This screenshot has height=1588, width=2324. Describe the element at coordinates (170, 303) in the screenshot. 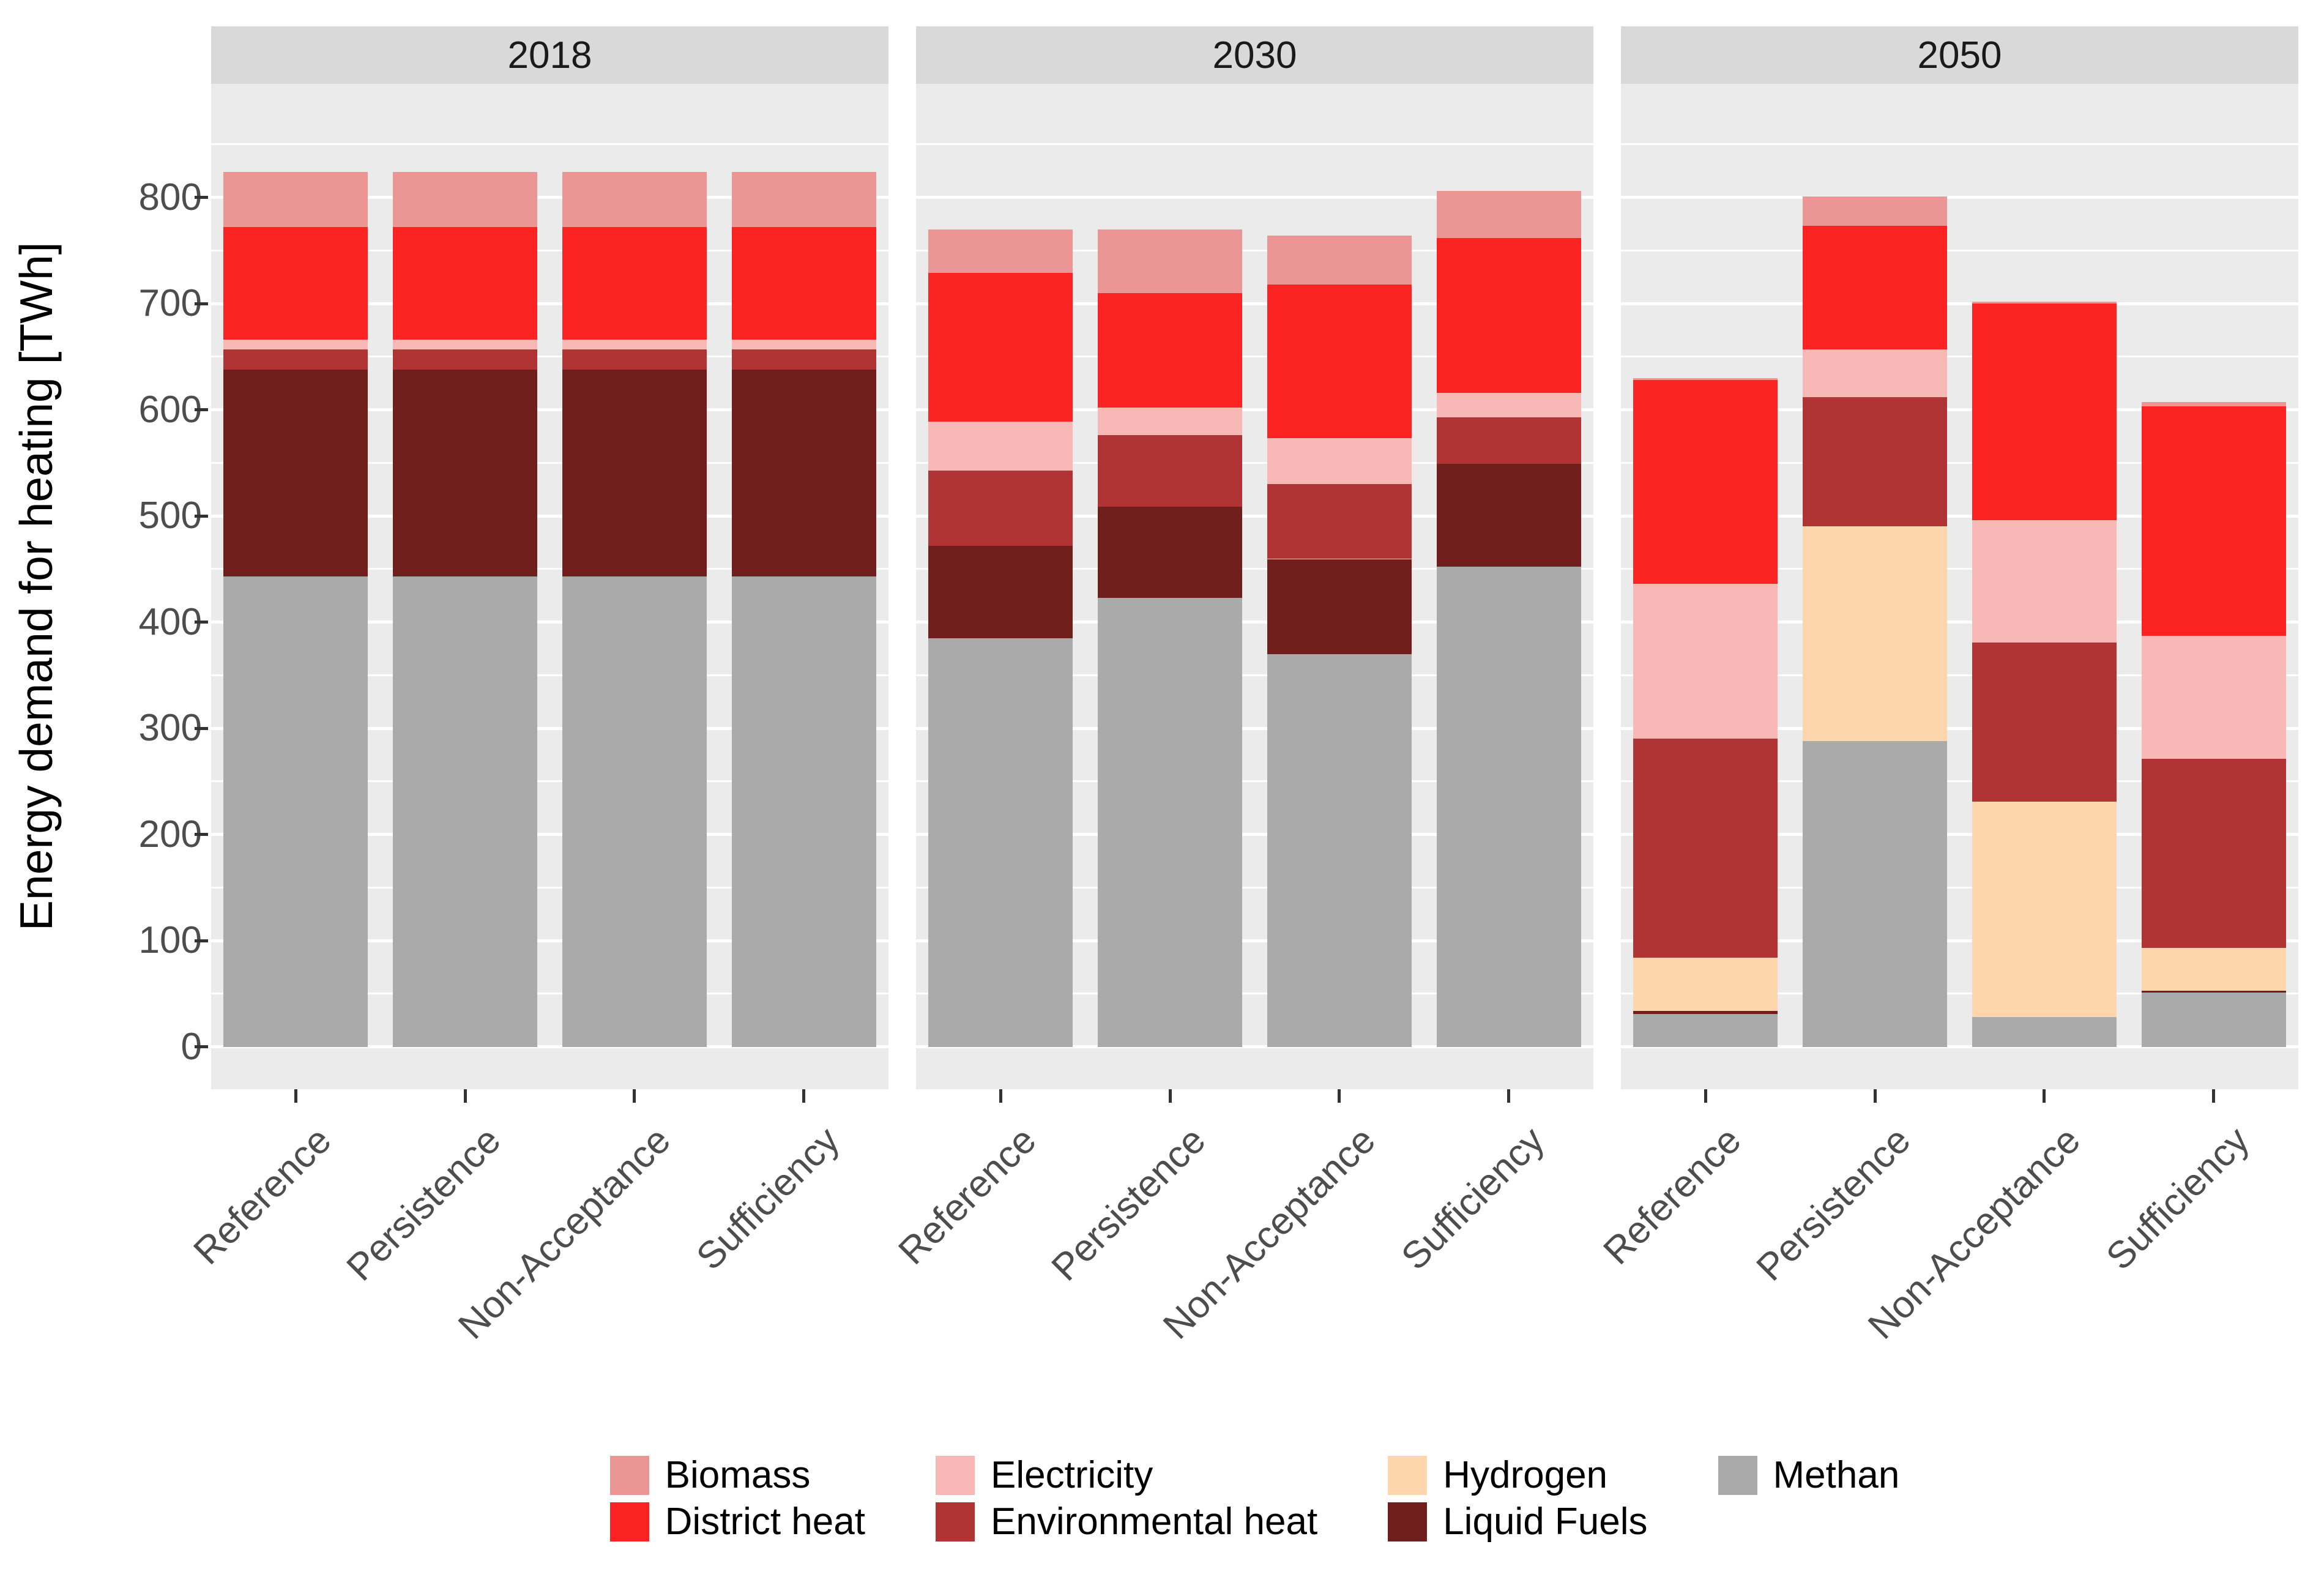

I see `y-tick-label: 700` at that location.